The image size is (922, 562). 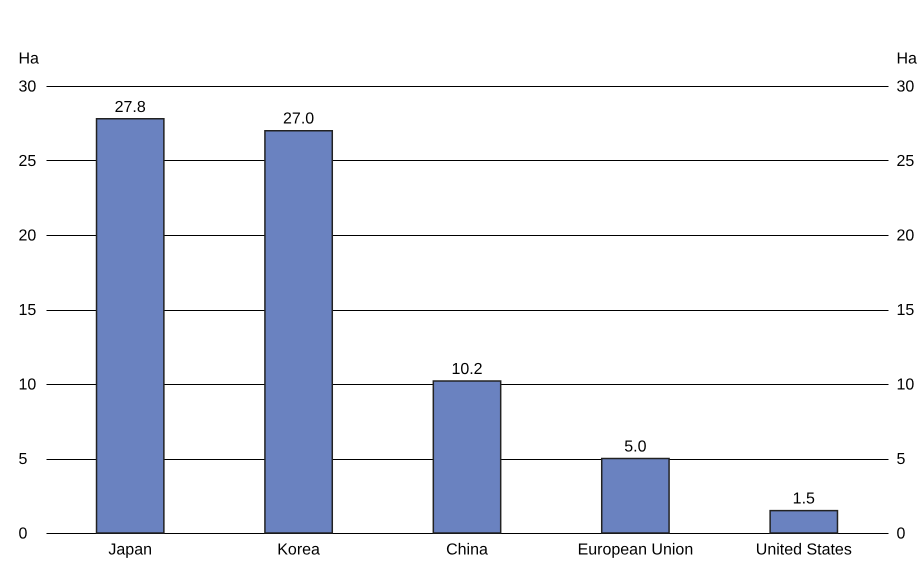 I want to click on data-label: 27.8, so click(x=130, y=107).